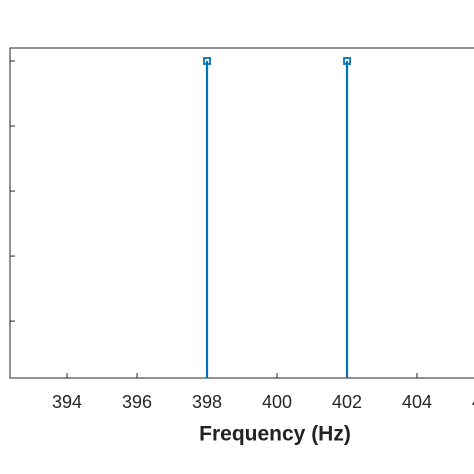 This screenshot has width=474, height=474. I want to click on x-tick-label: 402, so click(347, 402).